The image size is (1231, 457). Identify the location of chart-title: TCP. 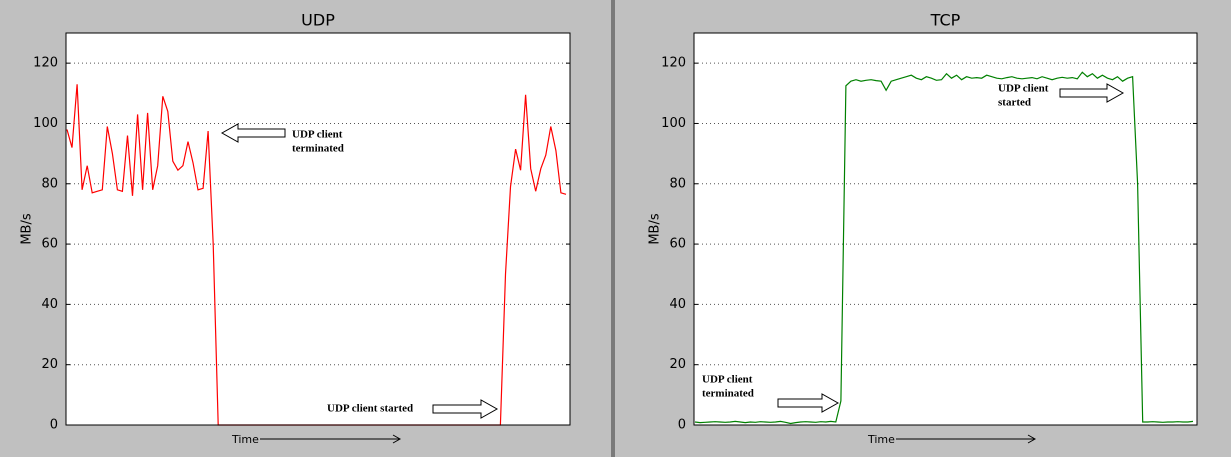
(945, 20).